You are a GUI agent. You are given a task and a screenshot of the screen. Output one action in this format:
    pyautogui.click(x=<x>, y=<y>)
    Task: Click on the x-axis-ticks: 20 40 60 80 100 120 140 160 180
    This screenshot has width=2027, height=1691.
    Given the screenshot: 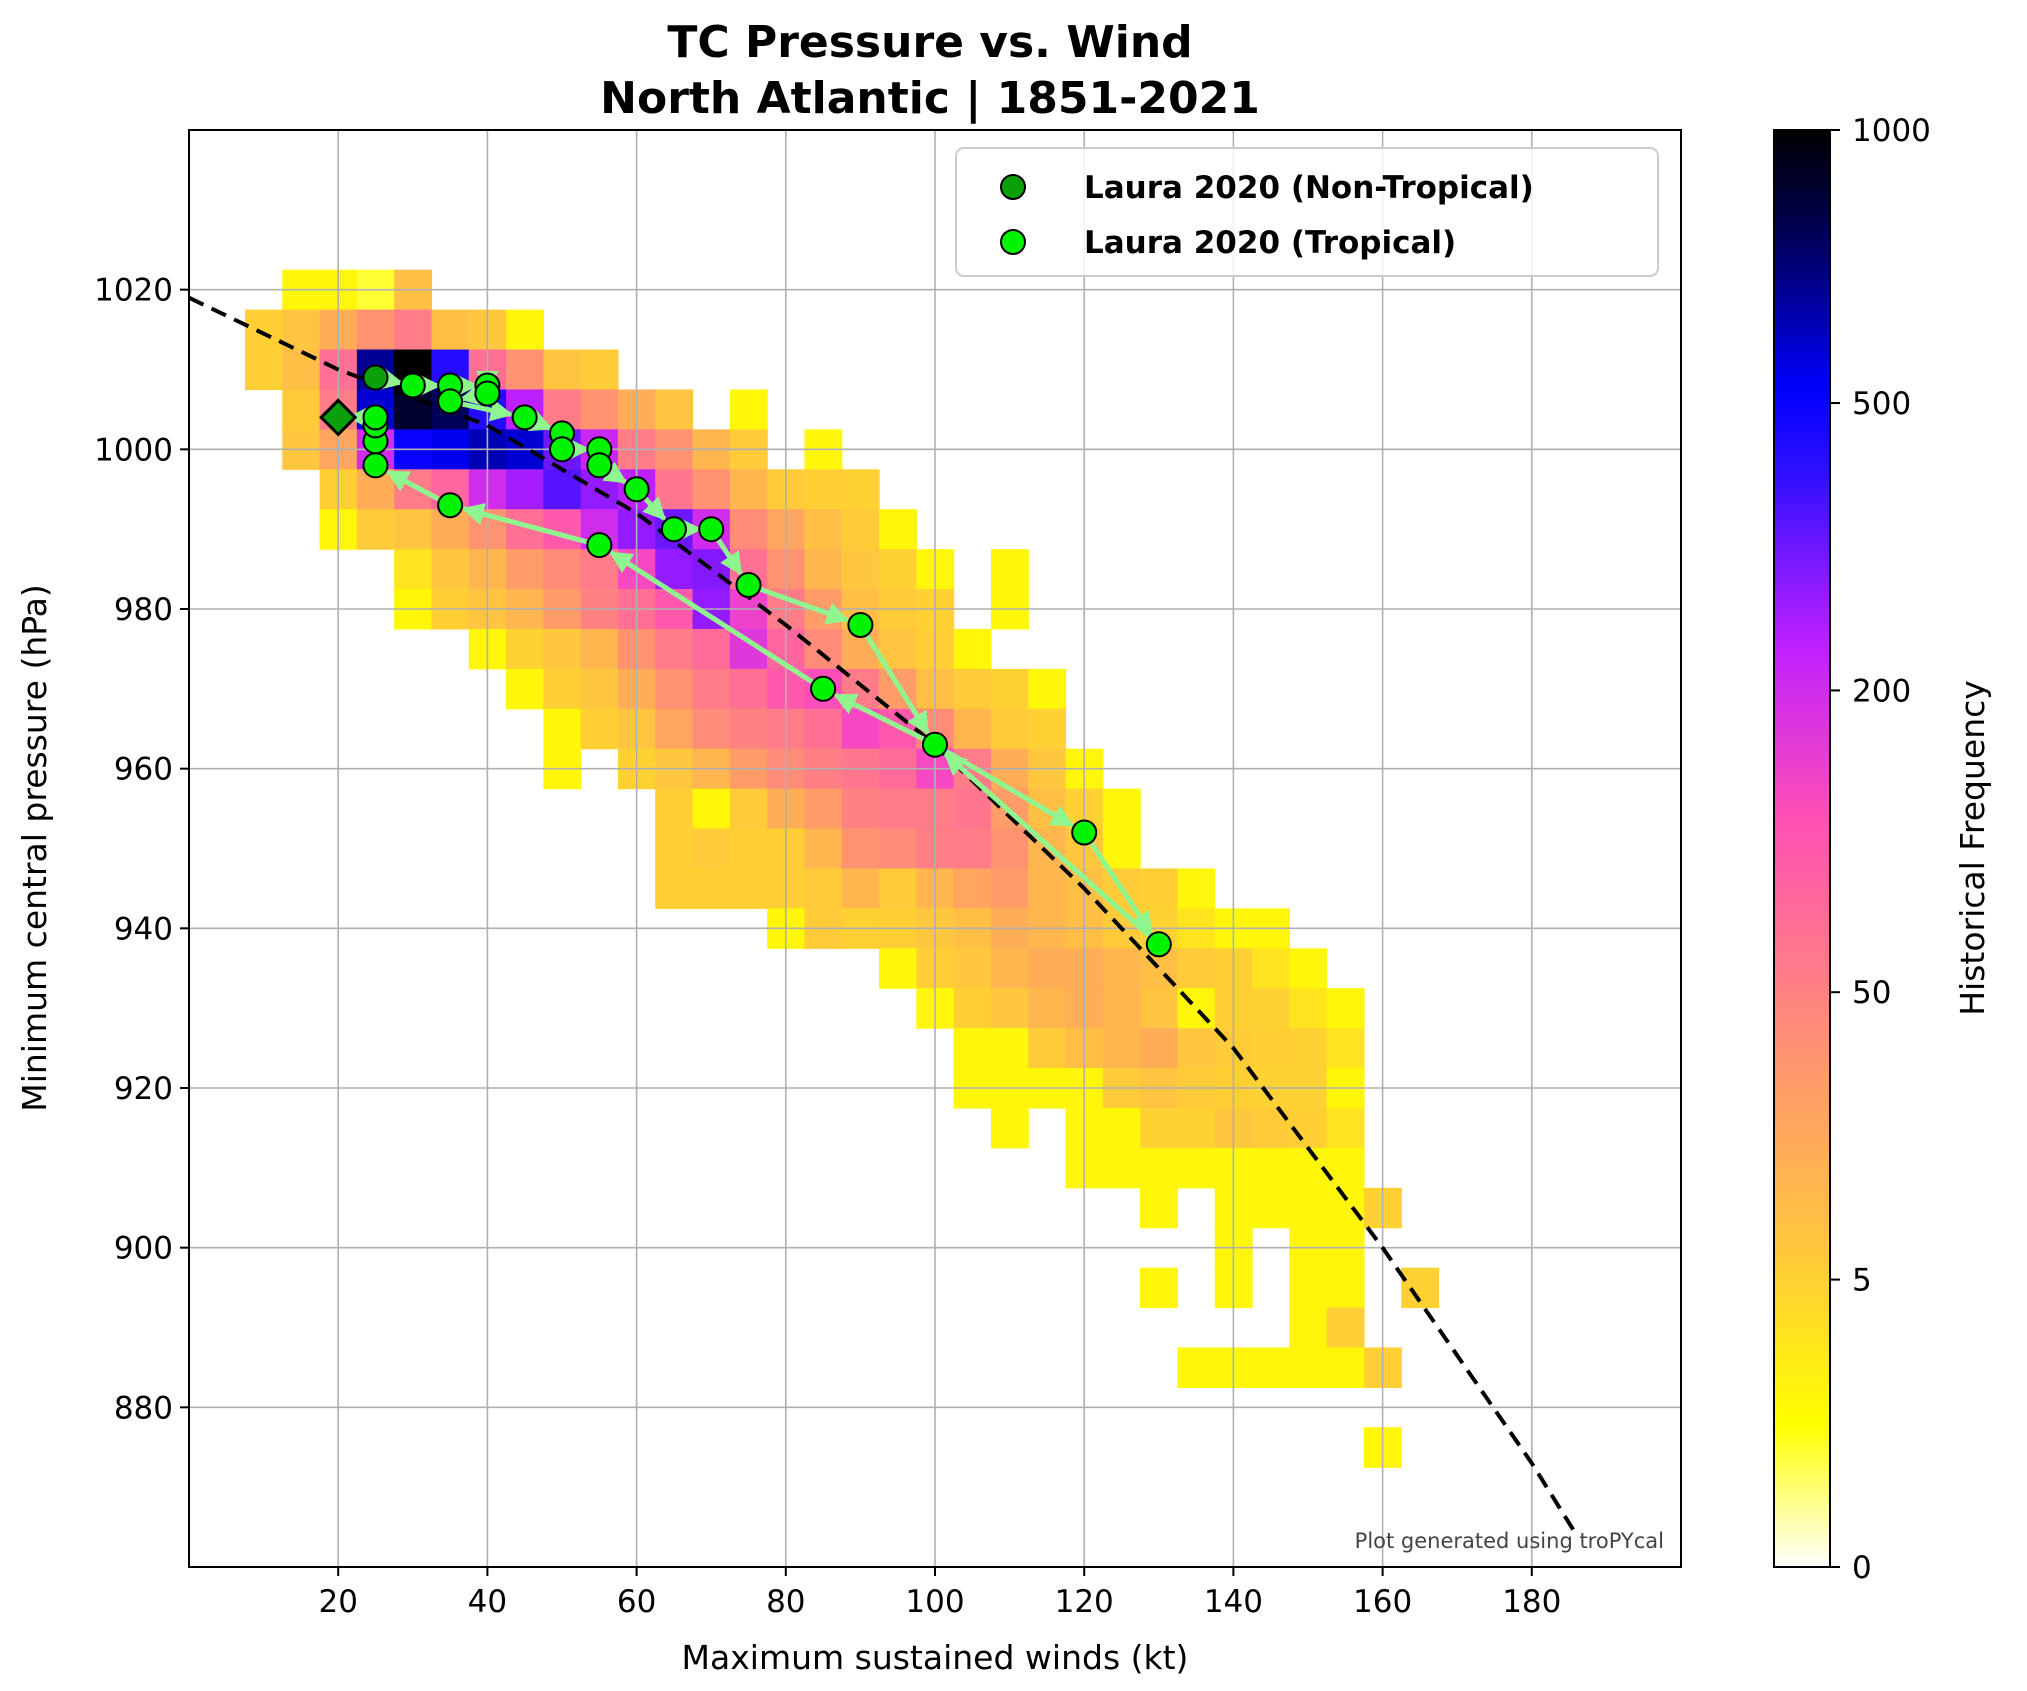 What is the action you would take?
    pyautogui.click(x=939, y=1593)
    